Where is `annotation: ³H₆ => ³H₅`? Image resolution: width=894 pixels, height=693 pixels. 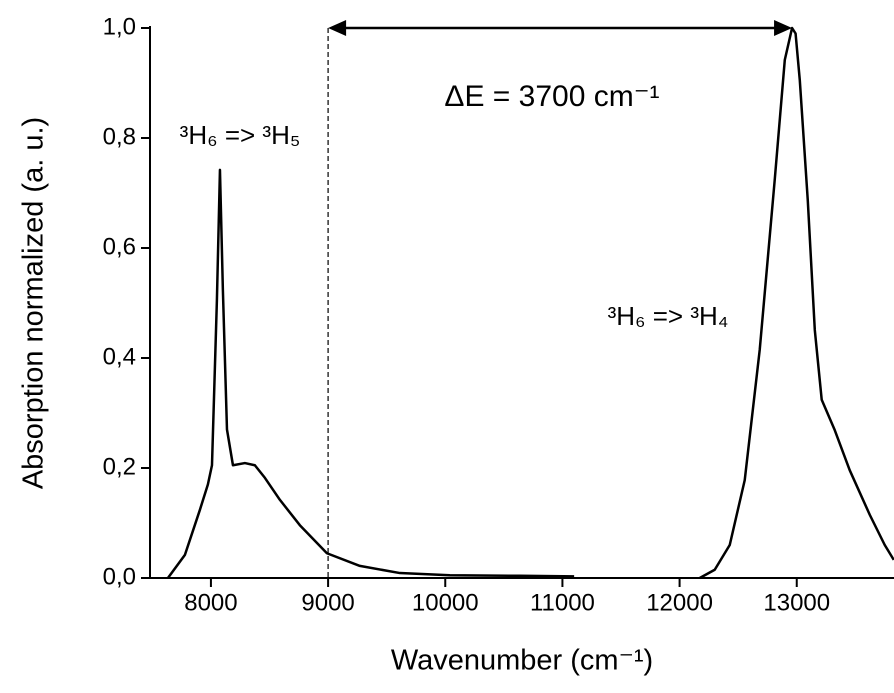 annotation: ³H₆ => ³H₅ is located at coordinates (240, 135).